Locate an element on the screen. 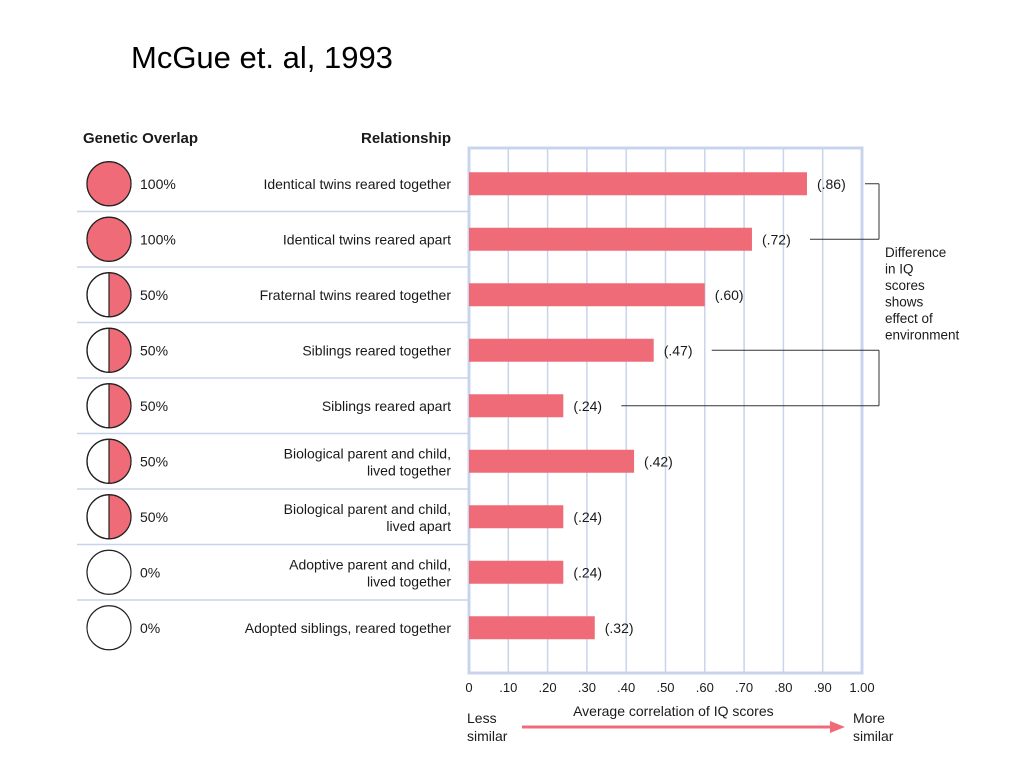 The image size is (1024, 768). relationship-label: Identical twins reared apart is located at coordinates (367, 239).